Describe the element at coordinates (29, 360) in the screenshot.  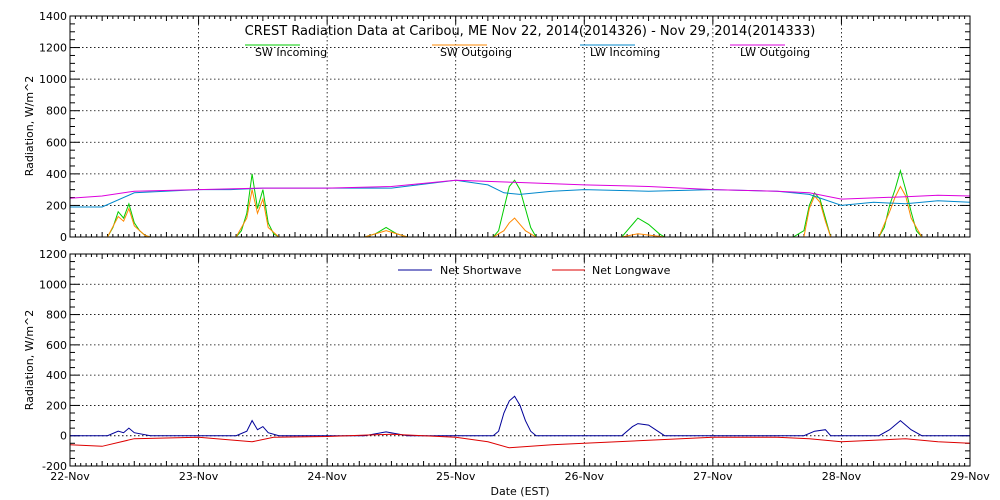
I see `bottom-y-axis-label: Radiation, W/m^2` at that location.